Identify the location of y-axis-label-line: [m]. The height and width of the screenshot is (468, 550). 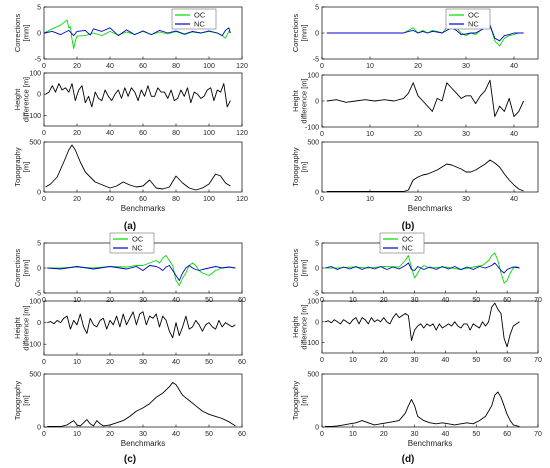
(26, 400).